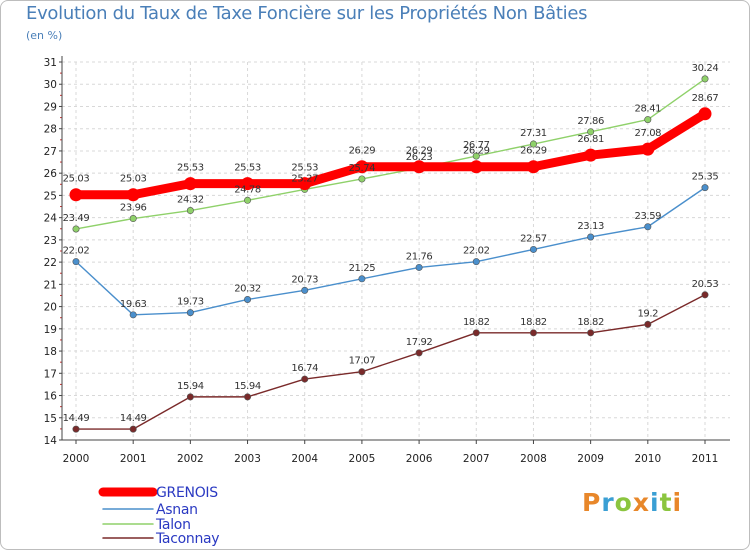  What do you see at coordinates (44, 35) in the screenshot?
I see `unit-label: (en %)` at bounding box center [44, 35].